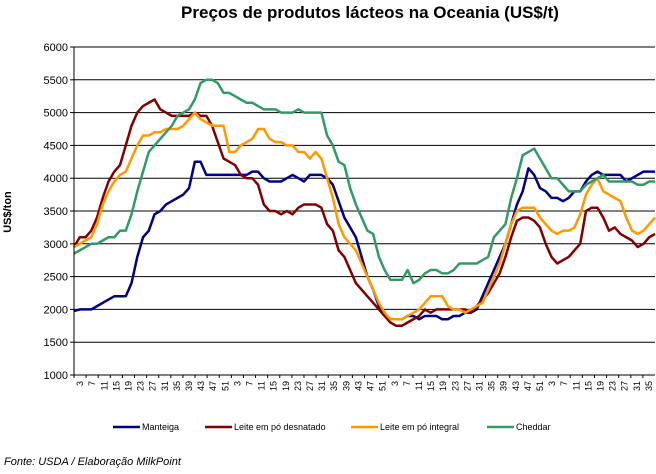  I want to click on legend-label-4: Cheddar, so click(533, 427).